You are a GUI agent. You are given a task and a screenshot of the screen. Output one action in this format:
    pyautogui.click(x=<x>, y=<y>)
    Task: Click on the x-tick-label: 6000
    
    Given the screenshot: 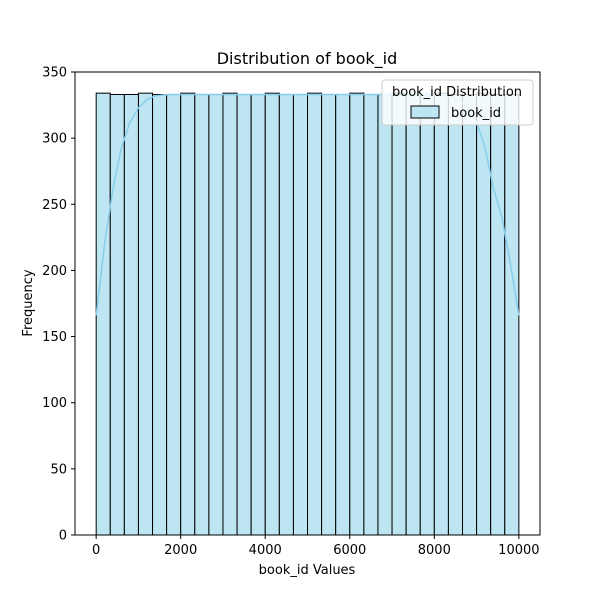 What is the action you would take?
    pyautogui.click(x=349, y=550)
    